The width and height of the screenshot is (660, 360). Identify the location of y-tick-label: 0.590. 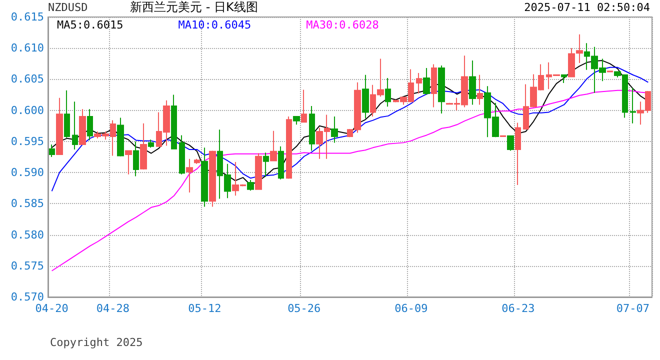
(27, 173).